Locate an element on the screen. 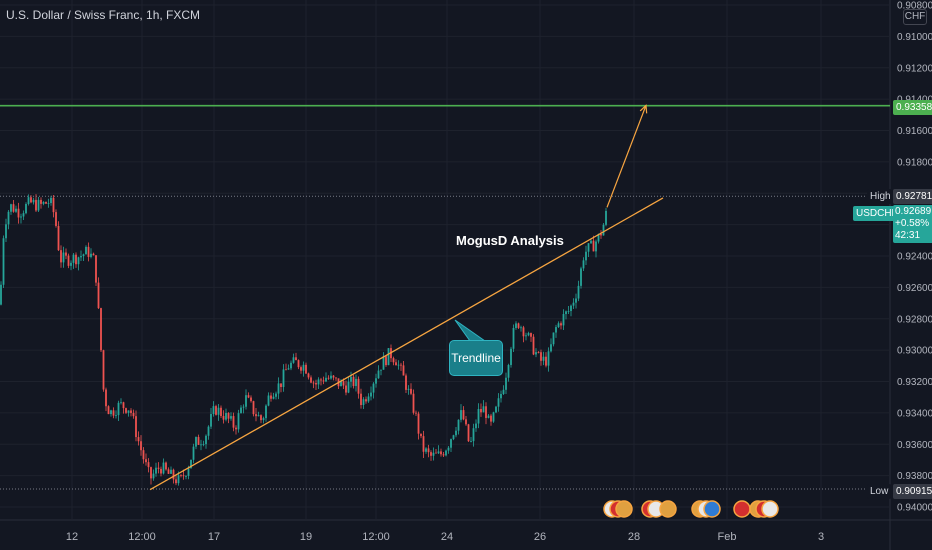  last-price-badge: 0.92689 +0.58% 42:31 is located at coordinates (912, 224).